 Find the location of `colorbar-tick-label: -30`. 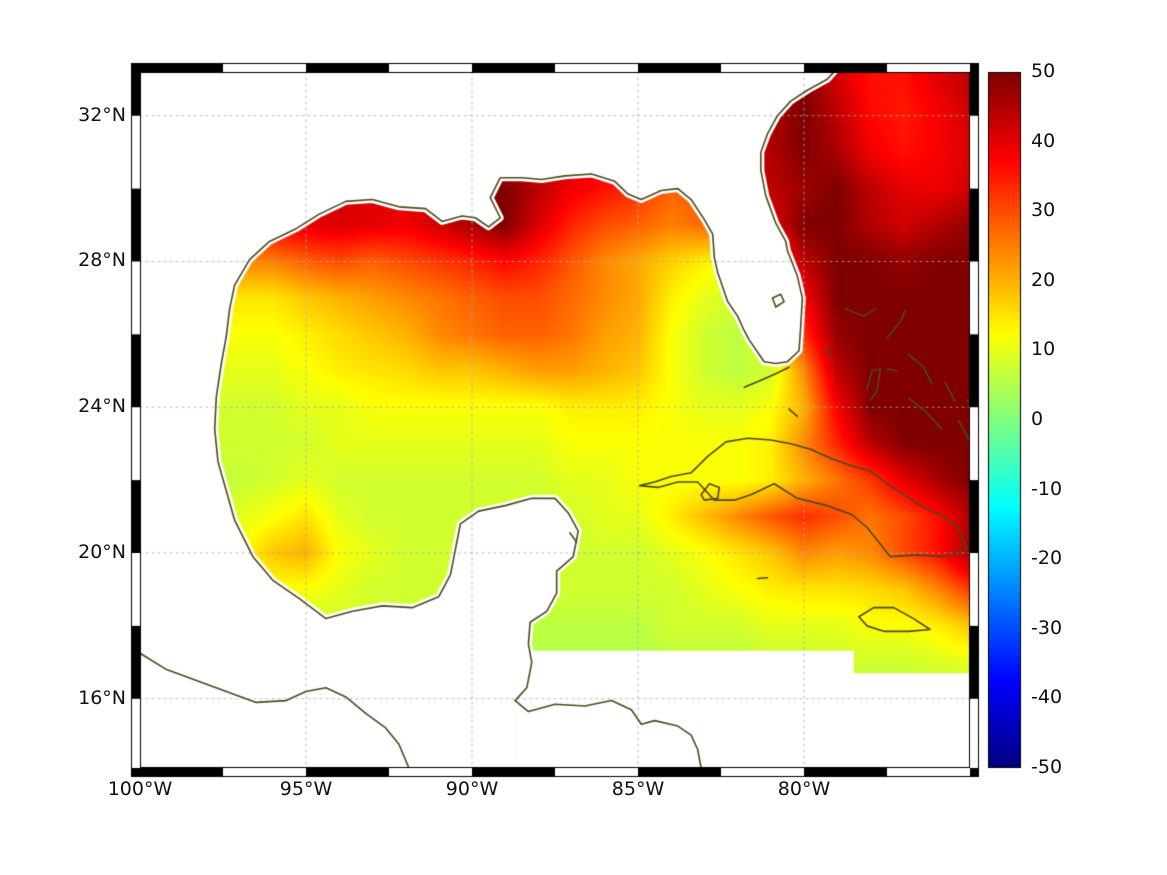

colorbar-tick-label: -30 is located at coordinates (1047, 628).